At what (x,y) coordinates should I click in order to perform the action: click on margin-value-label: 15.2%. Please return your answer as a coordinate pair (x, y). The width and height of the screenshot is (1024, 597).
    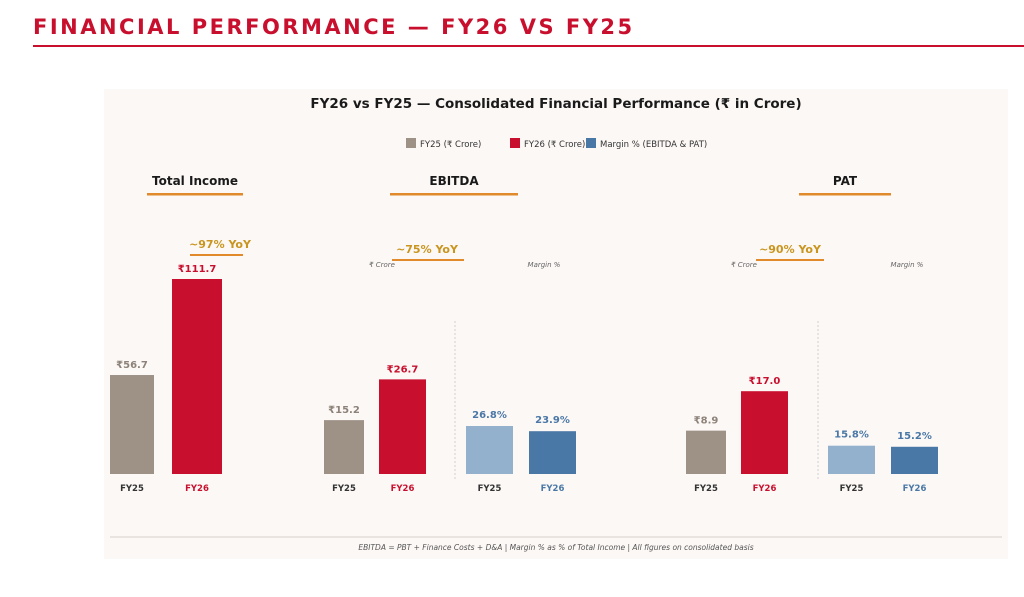
    Looking at the image, I should click on (914, 436).